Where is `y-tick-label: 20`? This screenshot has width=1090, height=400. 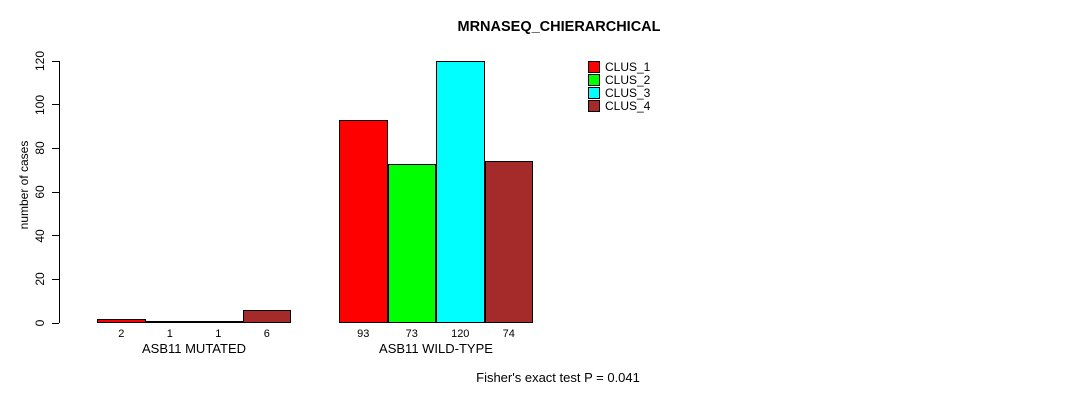
y-tick-label: 20 is located at coordinates (40, 279).